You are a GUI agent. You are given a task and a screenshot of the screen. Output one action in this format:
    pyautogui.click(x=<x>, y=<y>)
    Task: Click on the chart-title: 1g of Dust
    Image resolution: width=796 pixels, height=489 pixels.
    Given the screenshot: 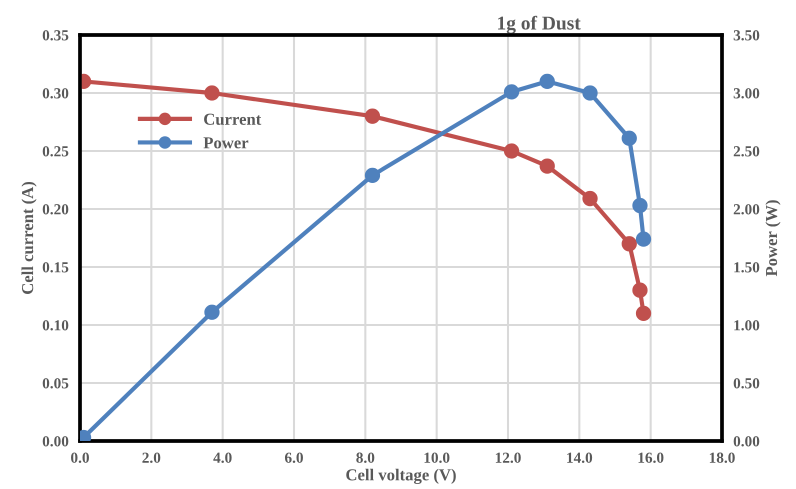 What is the action you would take?
    pyautogui.click(x=539, y=25)
    